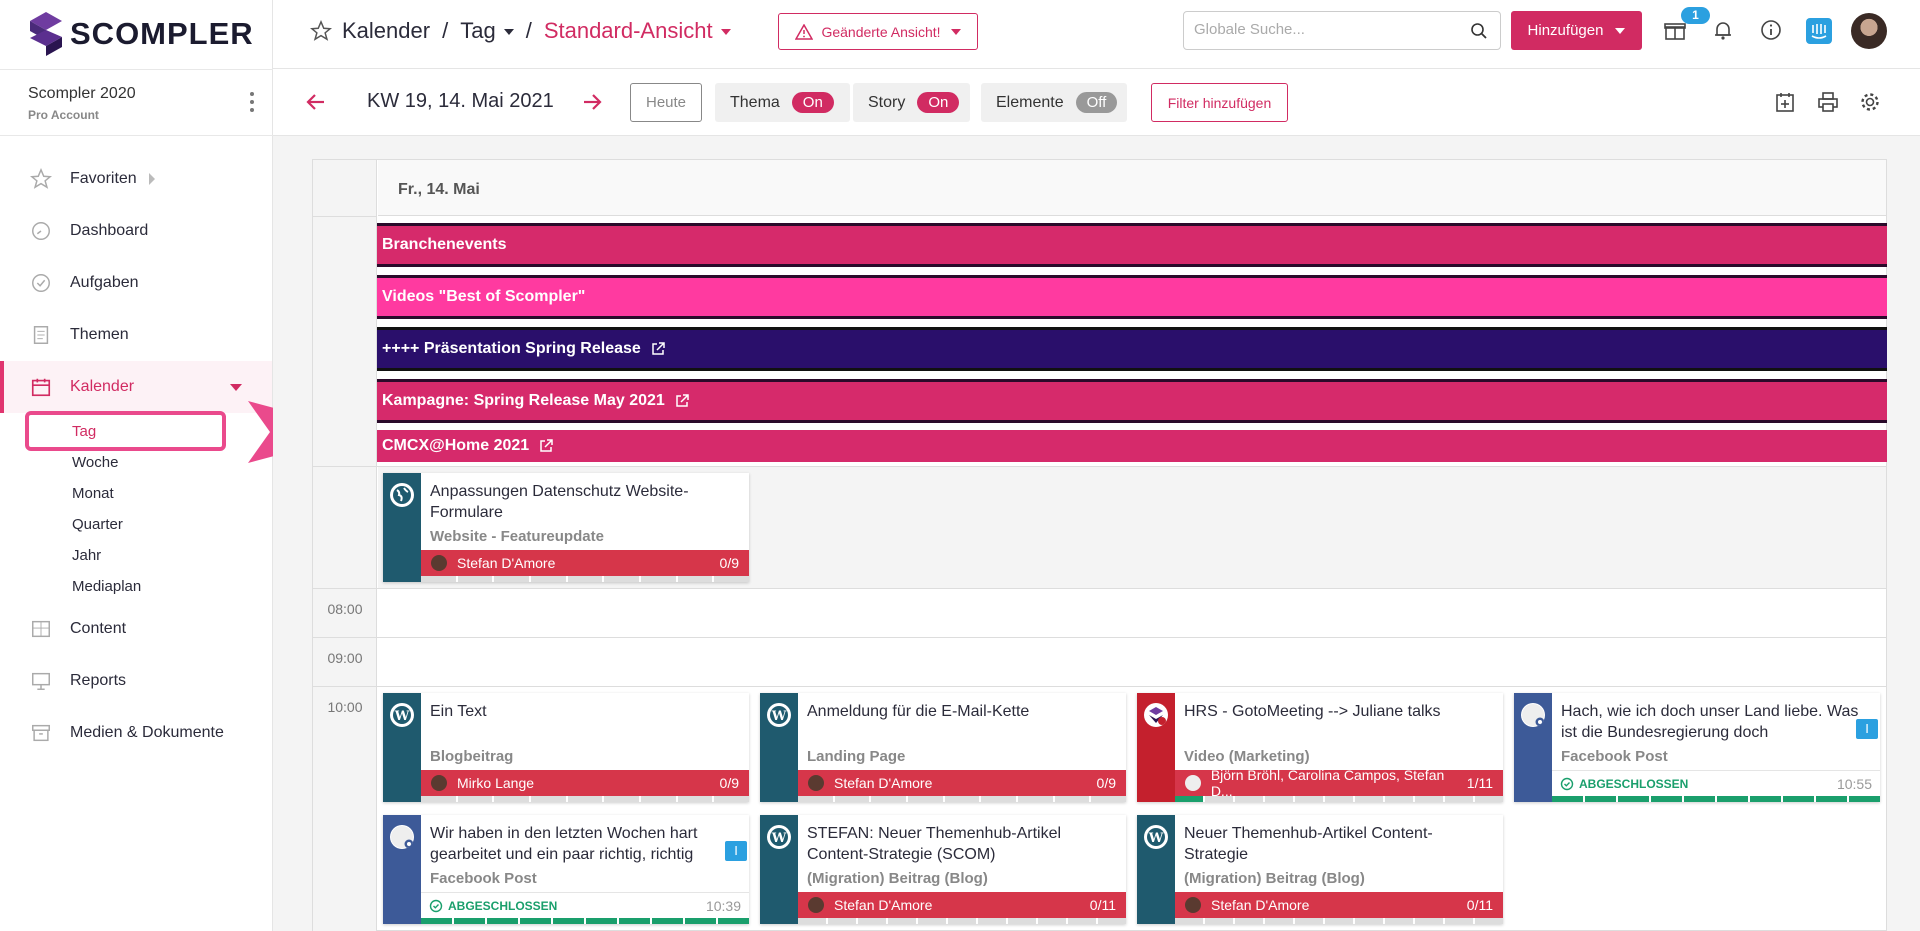 The width and height of the screenshot is (1920, 931). Describe the element at coordinates (1132, 401) in the screenshot. I see `event-kampagne: Kampagne: Spring Release May 2021` at that location.